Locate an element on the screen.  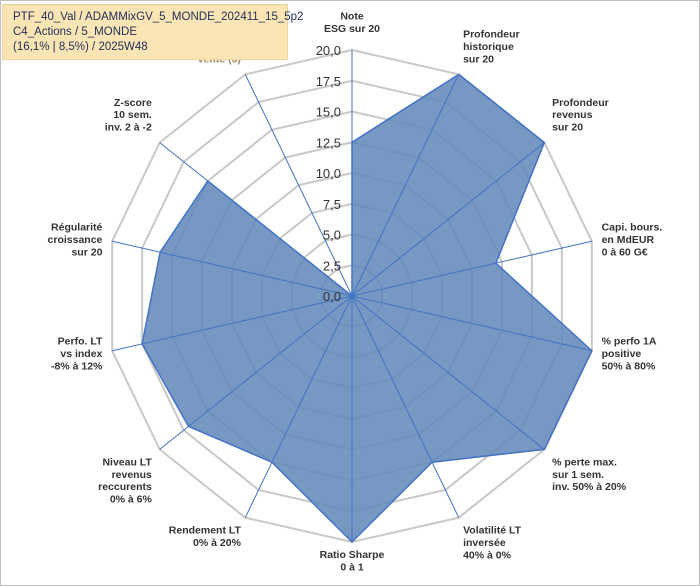
axis-label: Niveau LT revenus reccurents 0% à 6% is located at coordinates (125, 480).